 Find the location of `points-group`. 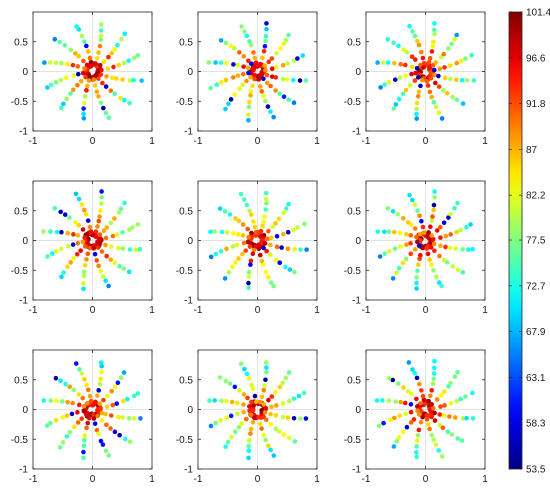

points-group is located at coordinates (93, 71).